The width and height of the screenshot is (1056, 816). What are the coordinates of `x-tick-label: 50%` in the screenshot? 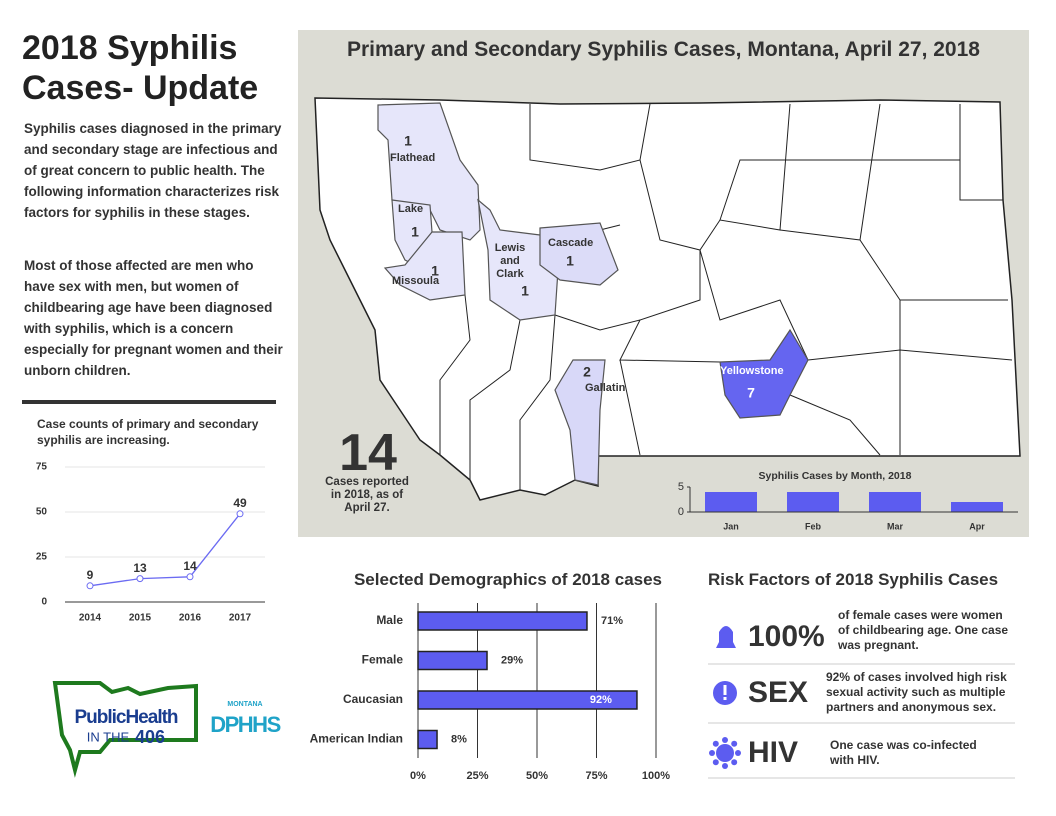 It's located at (537, 776).